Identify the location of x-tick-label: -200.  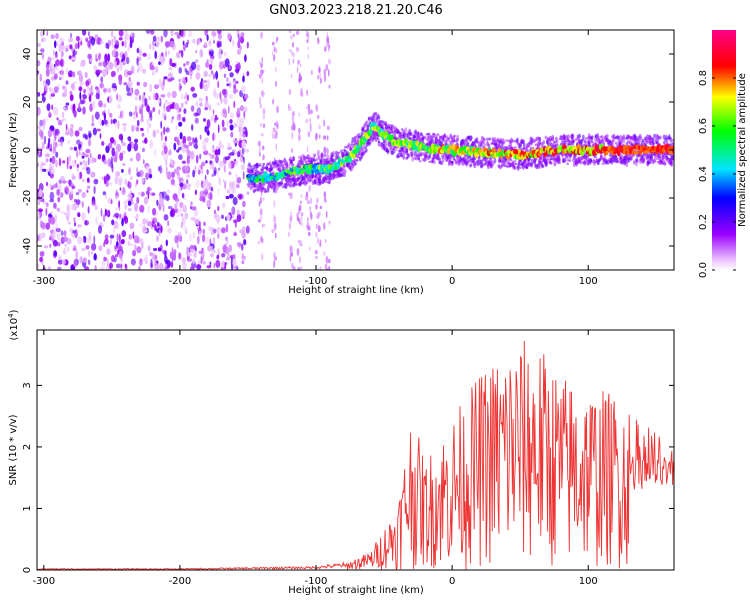
(180, 581).